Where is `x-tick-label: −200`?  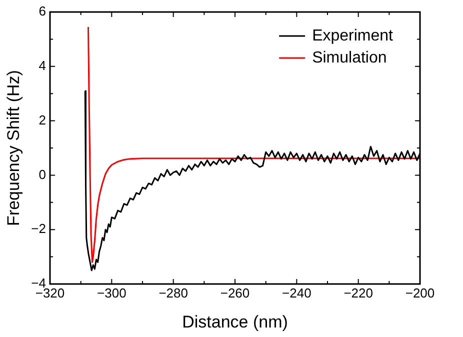
x-tick-label: −200 is located at coordinates (420, 292).